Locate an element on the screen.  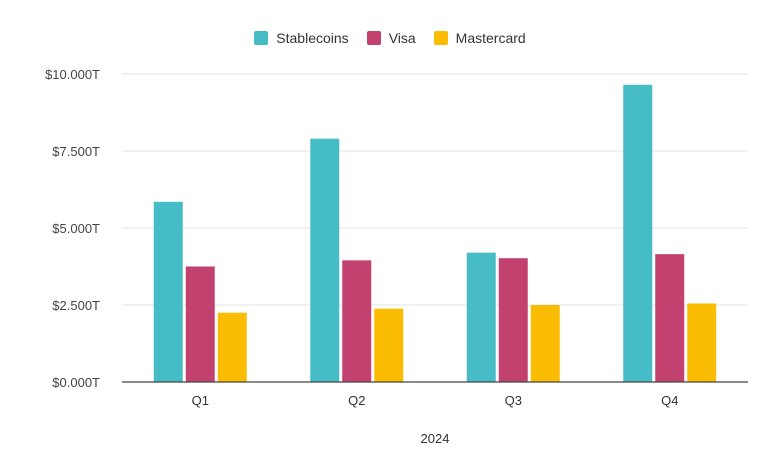
bar-stablecoins-q2 is located at coordinates (325, 260).